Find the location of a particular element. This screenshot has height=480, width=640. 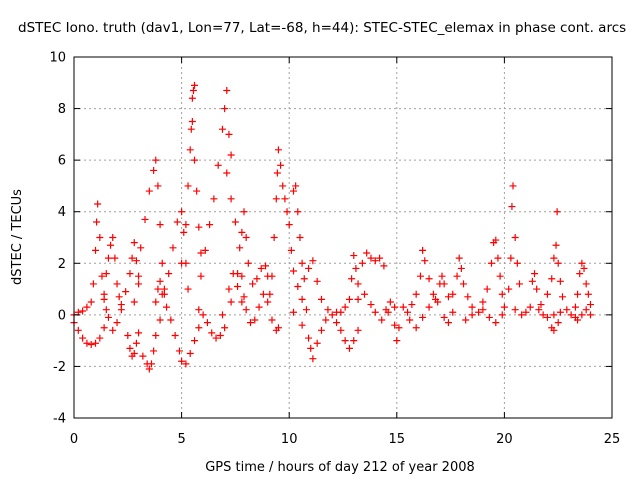

y-tick-label: 6 is located at coordinates (62, 161).